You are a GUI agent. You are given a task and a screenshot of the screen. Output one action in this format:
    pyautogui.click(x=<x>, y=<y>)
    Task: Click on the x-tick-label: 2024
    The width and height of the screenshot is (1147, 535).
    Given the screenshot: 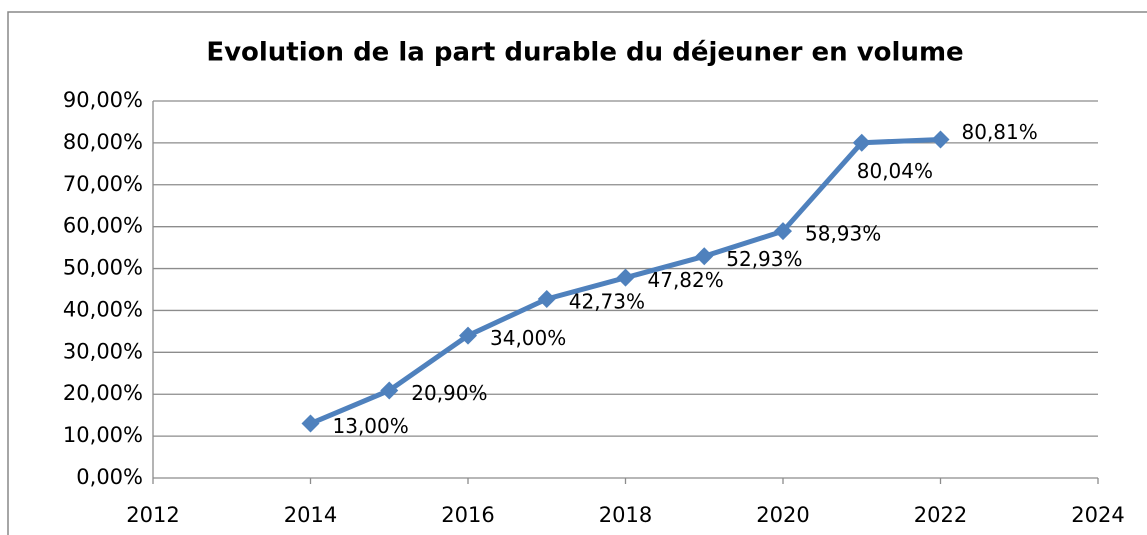 What is the action you would take?
    pyautogui.click(x=1097, y=515)
    